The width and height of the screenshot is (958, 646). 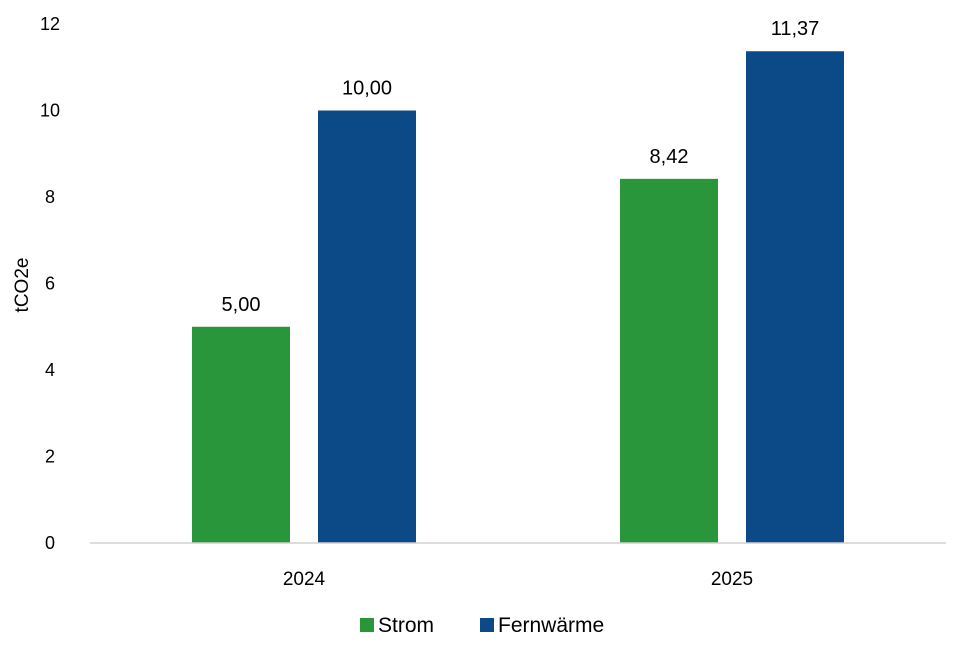 I want to click on y-tick-label: 10, so click(x=50, y=111).